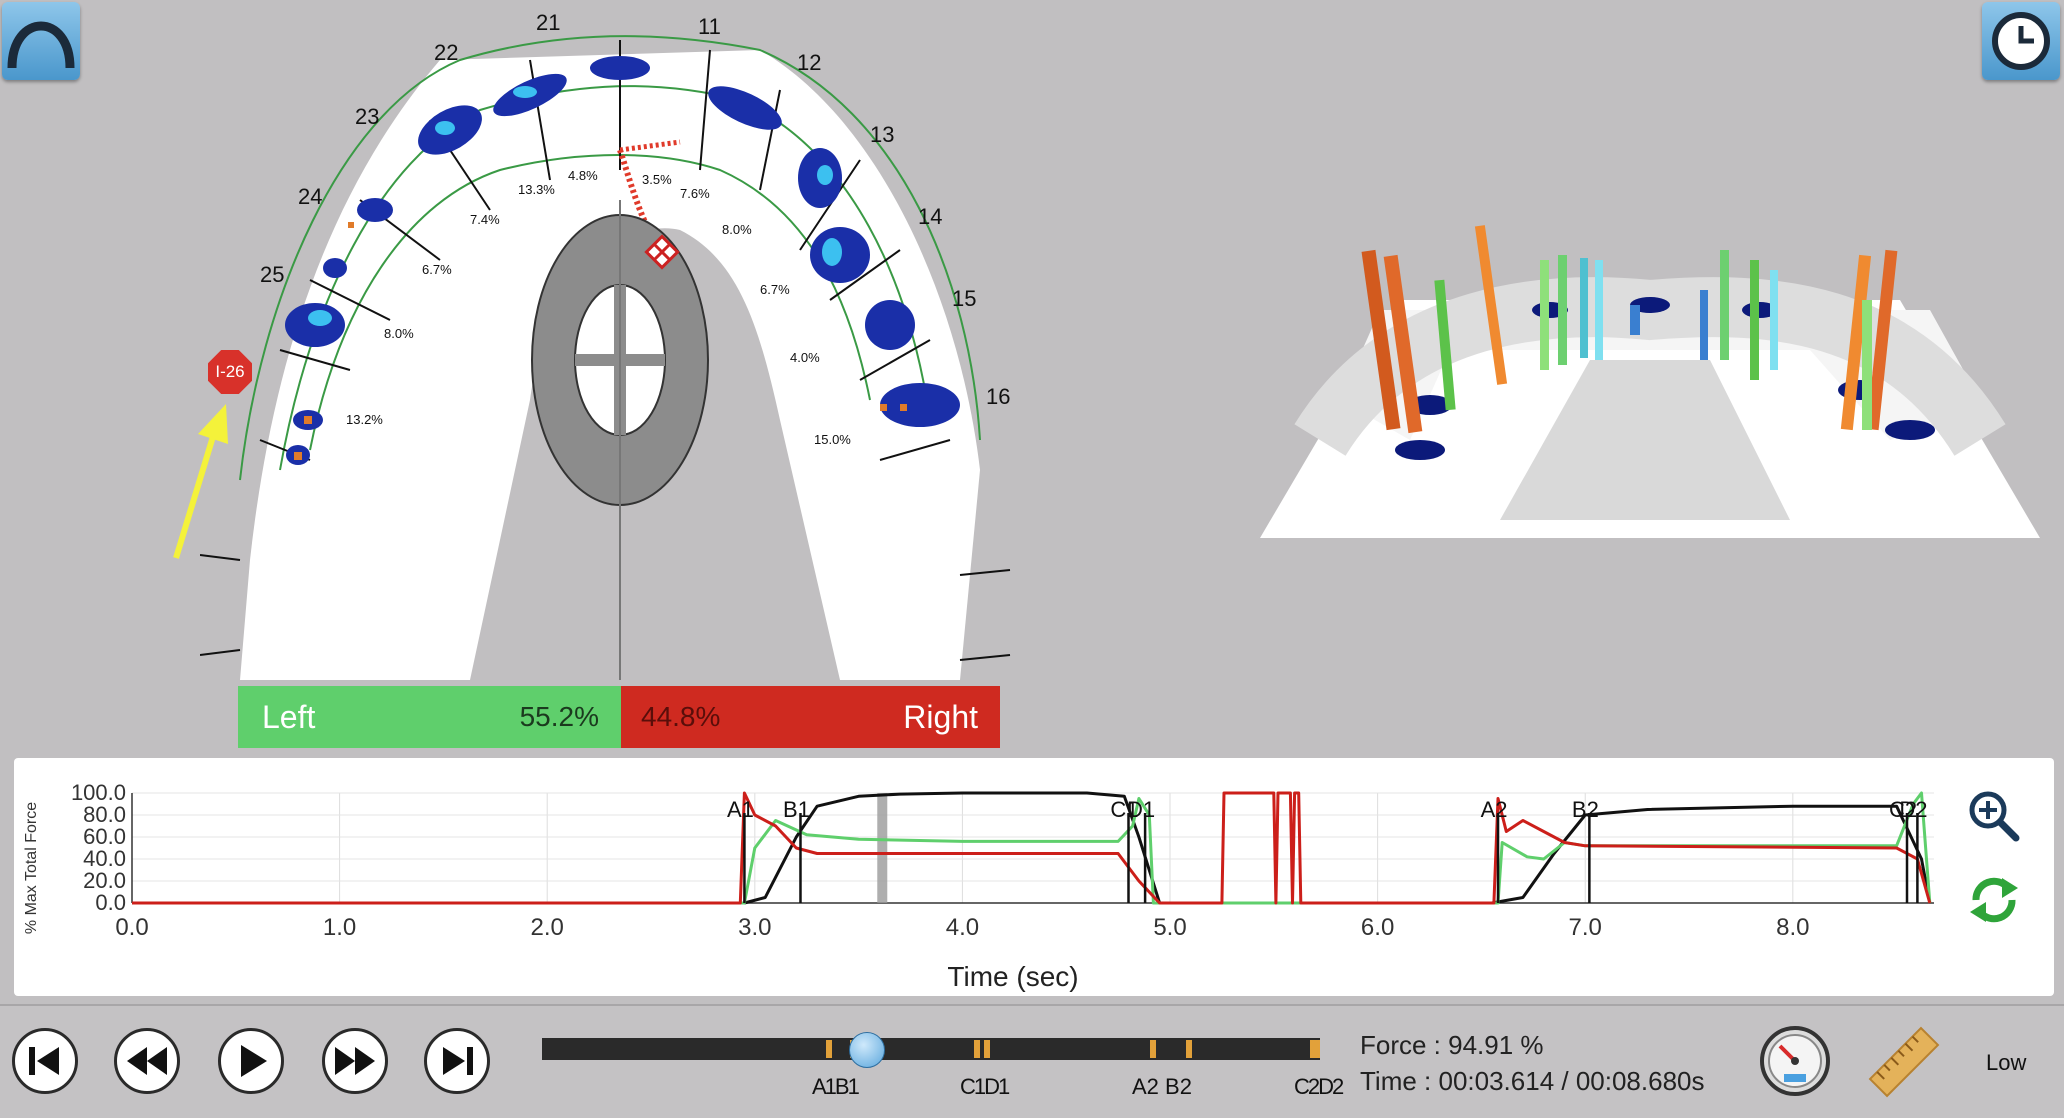 The image size is (2064, 1118). I want to click on fast-forward-icon, so click(355, 1061).